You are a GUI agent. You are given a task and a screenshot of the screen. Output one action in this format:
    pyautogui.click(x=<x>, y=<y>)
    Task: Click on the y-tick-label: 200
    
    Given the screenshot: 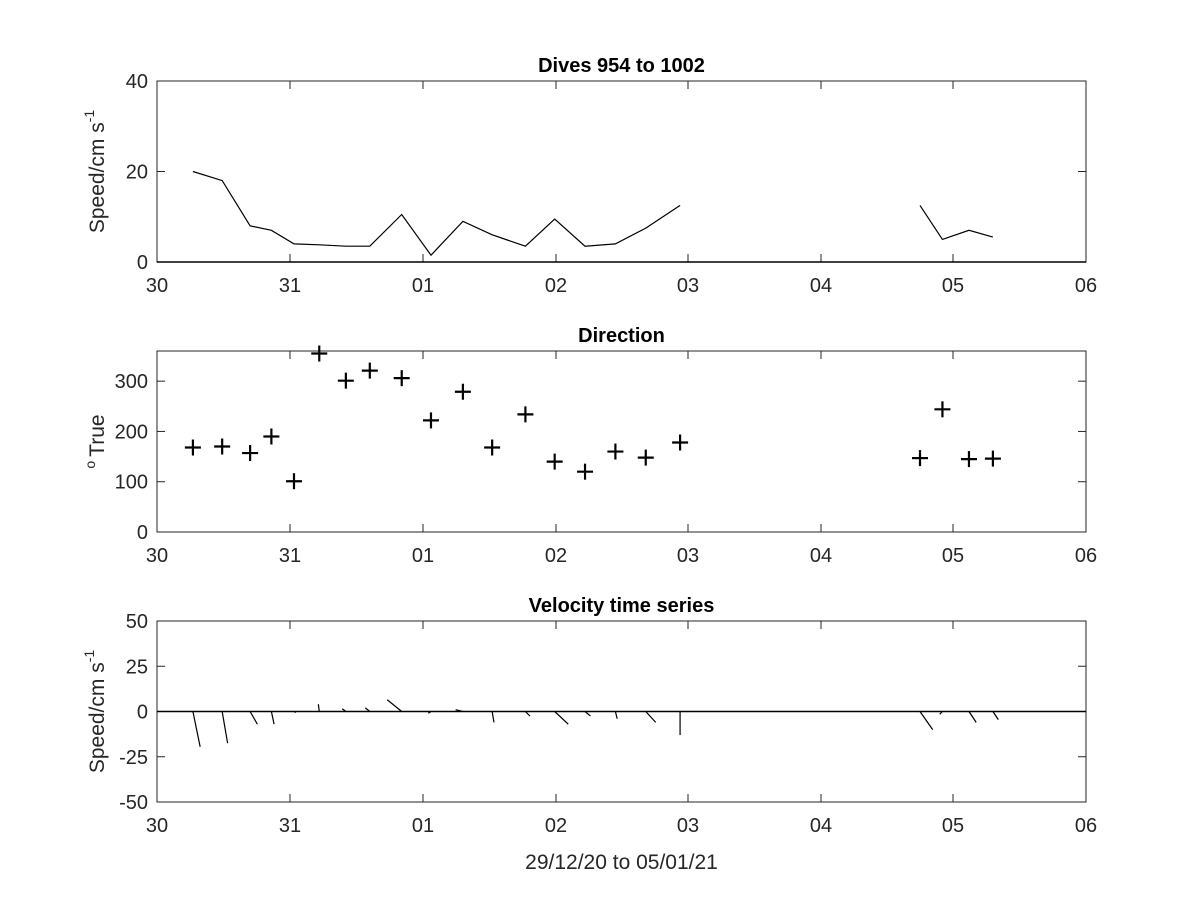 What is the action you would take?
    pyautogui.click(x=131, y=432)
    